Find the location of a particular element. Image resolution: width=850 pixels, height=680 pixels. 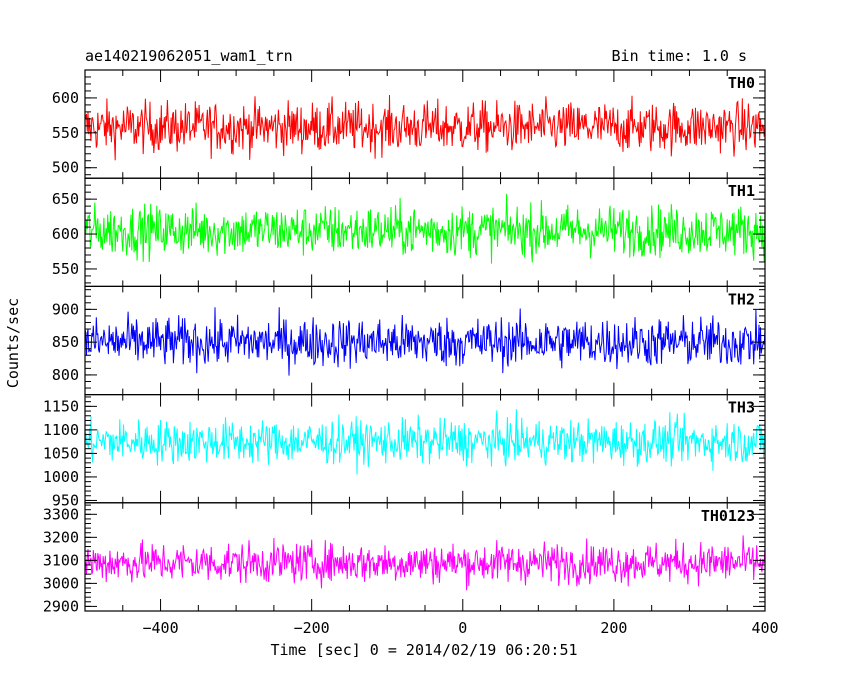

series-line-th3 is located at coordinates (425, 442).